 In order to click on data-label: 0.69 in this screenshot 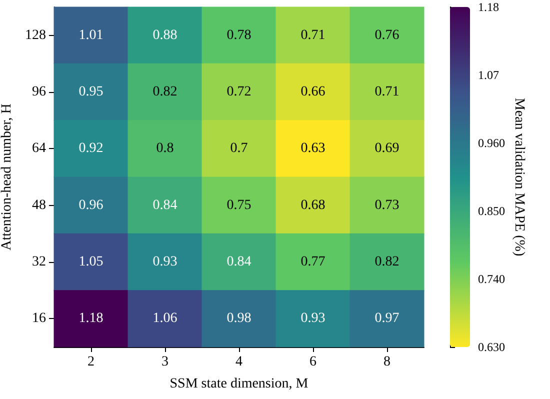, I will do `click(387, 148)`.